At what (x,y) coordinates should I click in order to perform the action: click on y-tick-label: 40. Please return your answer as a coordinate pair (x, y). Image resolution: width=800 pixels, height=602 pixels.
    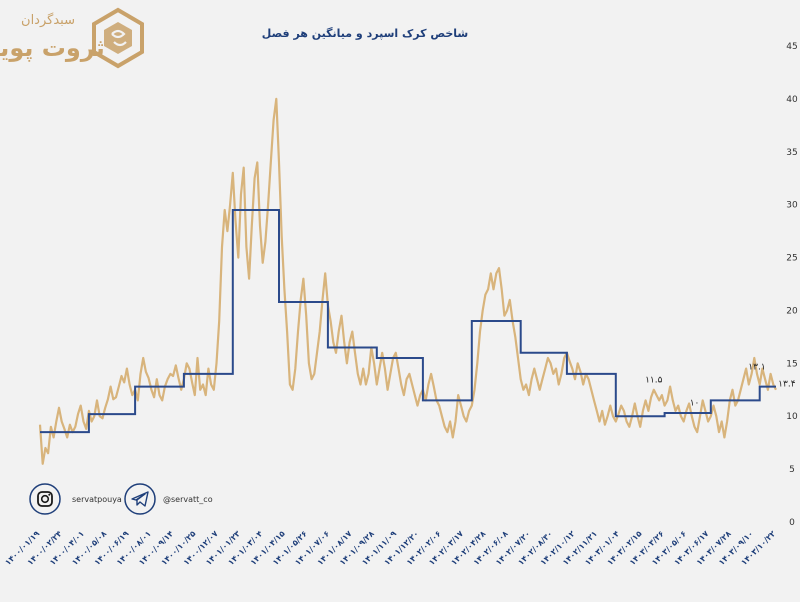
    Looking at the image, I should click on (792, 100).